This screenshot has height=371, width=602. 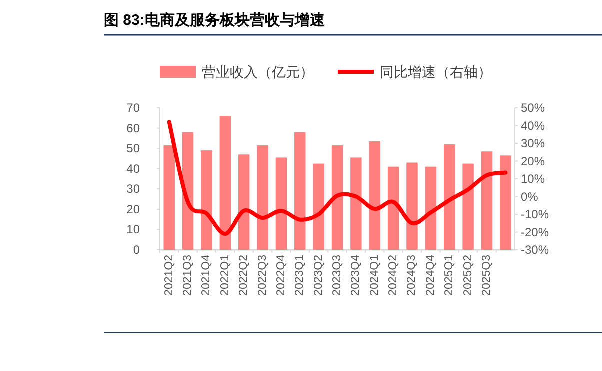 What do you see at coordinates (535, 232) in the screenshot?
I see `y2-tick-label: -20%` at bounding box center [535, 232].